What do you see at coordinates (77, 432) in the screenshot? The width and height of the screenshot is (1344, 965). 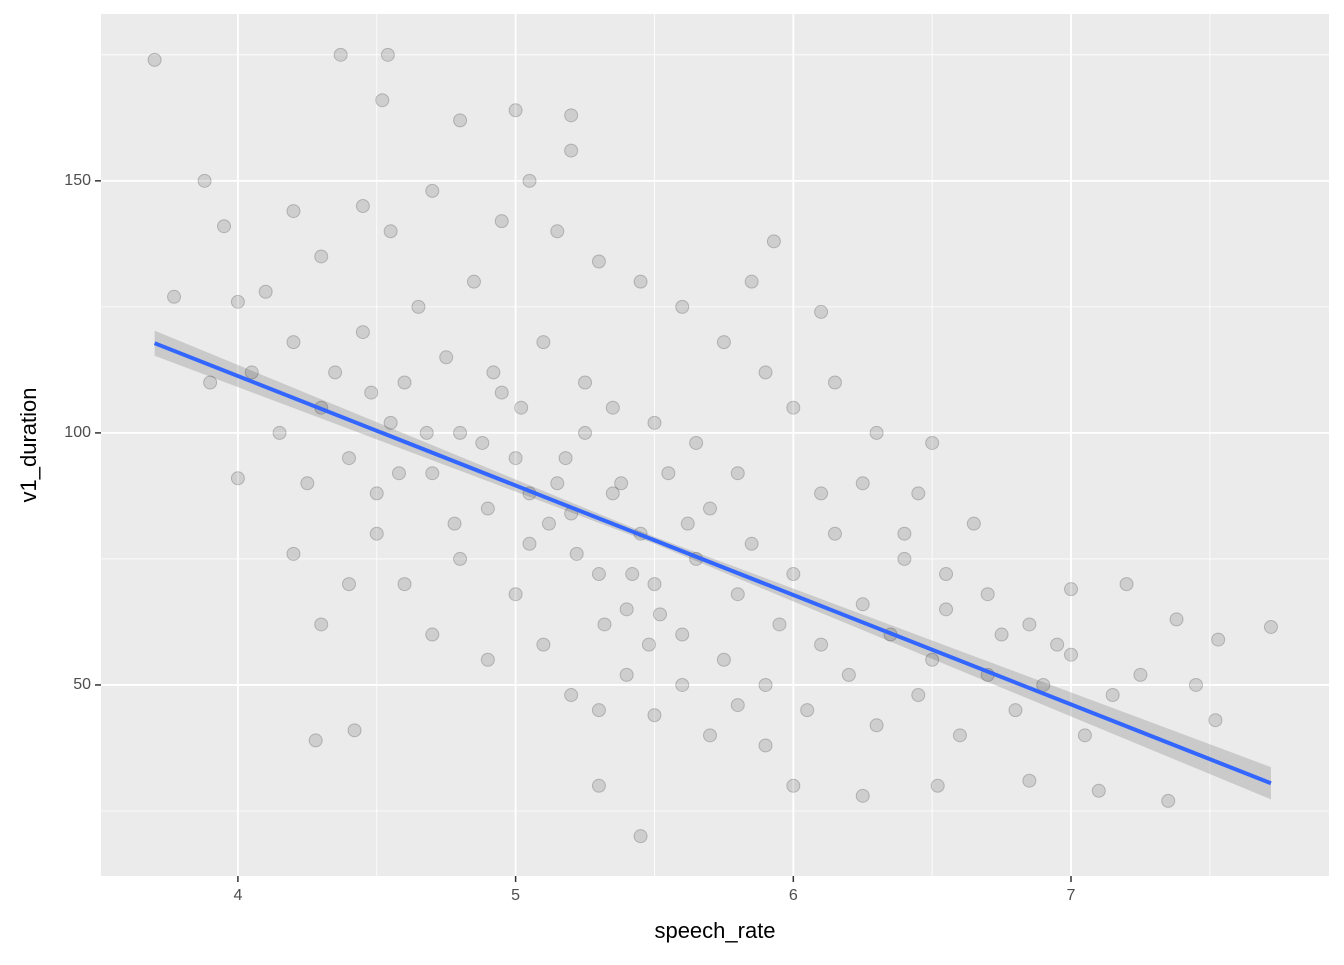 I see `y-tick-label: 100` at bounding box center [77, 432].